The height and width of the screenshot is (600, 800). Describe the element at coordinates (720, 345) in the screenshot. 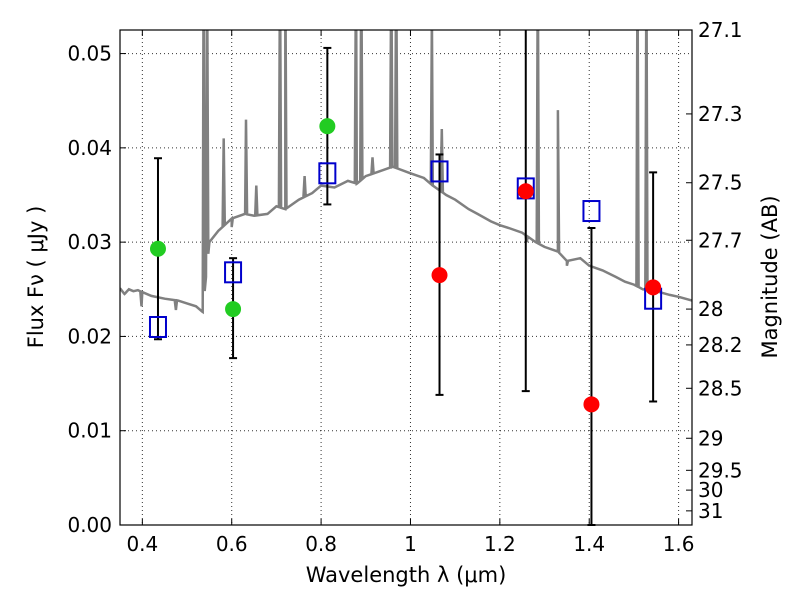

I see `mag-tick-label: 28.2` at that location.